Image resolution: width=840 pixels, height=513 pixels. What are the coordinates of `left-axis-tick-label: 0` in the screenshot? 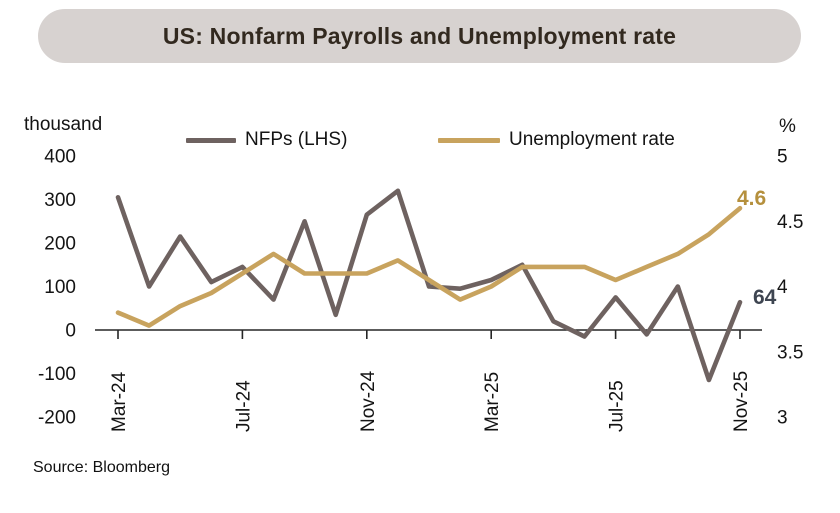 It's located at (70, 331).